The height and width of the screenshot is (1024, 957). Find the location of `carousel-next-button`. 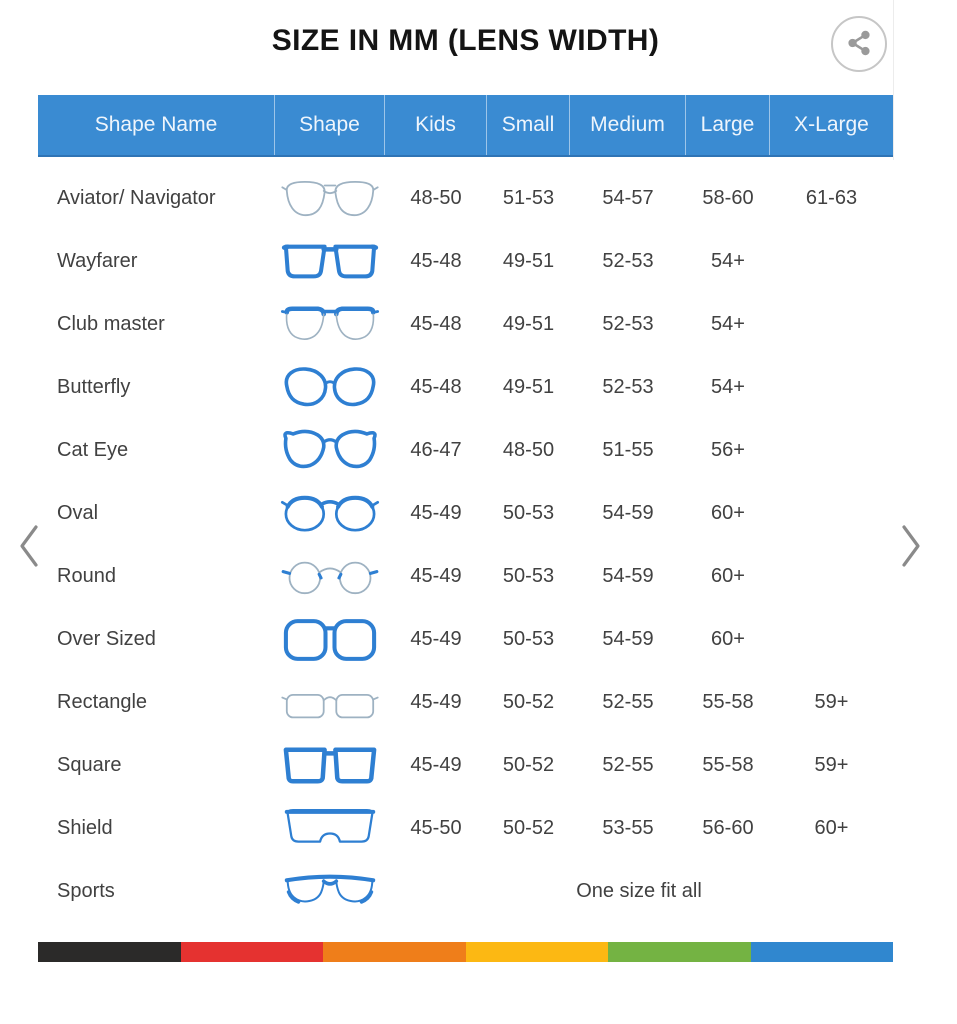

carousel-next-button is located at coordinates (911, 547).